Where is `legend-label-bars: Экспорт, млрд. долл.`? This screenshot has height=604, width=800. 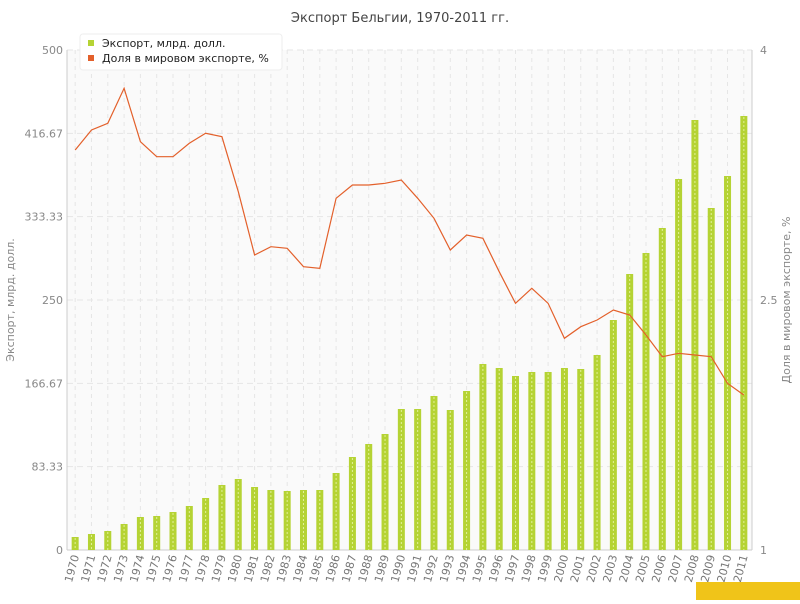
legend-label-bars: Экспорт, млрд. долл. is located at coordinates (163, 43).